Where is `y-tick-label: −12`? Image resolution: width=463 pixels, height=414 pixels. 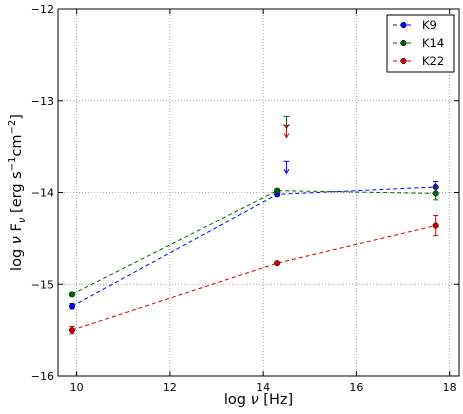
y-tick-label: −12 is located at coordinates (42, 9).